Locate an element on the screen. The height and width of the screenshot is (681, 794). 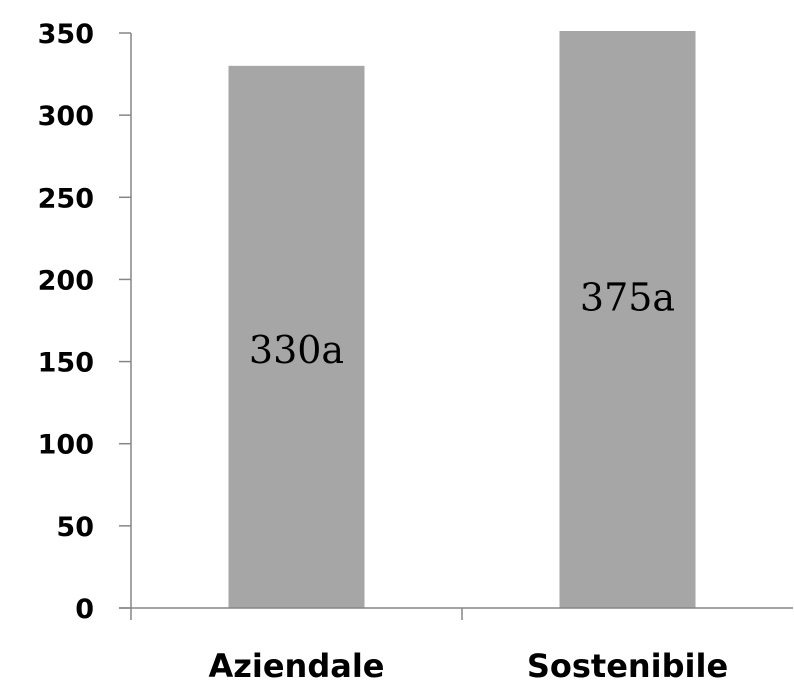
y-tick-label: 0 is located at coordinates (84, 609).